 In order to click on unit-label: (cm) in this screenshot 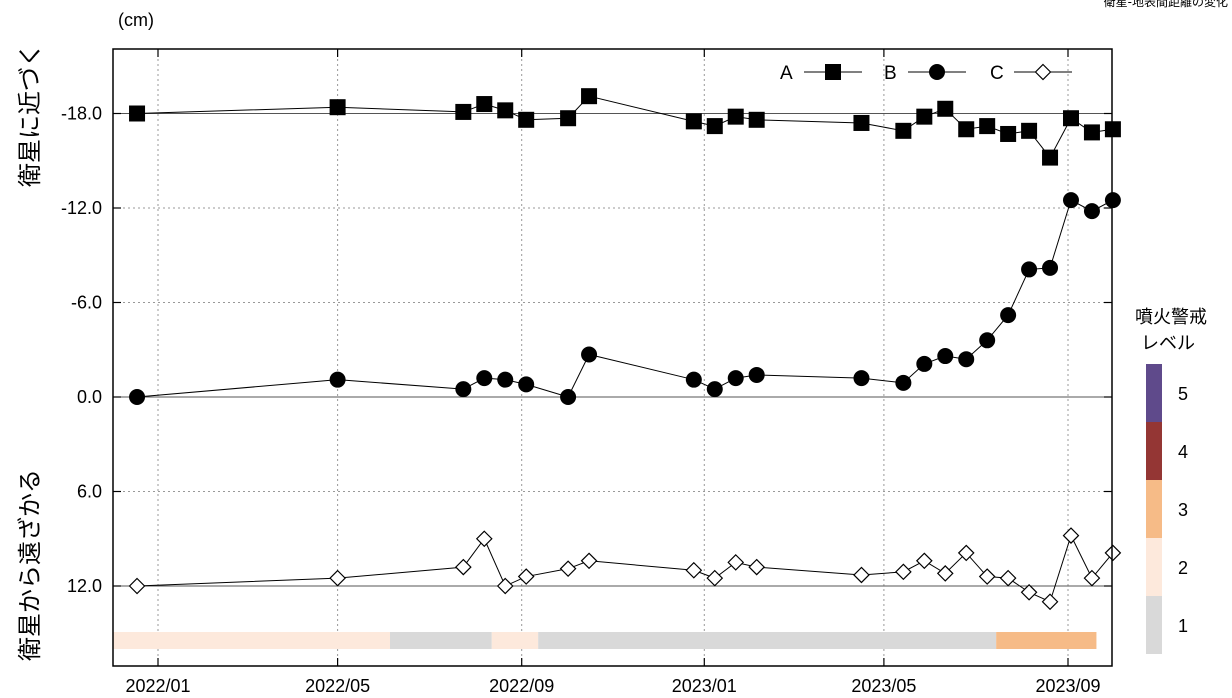, I will do `click(136, 20)`.